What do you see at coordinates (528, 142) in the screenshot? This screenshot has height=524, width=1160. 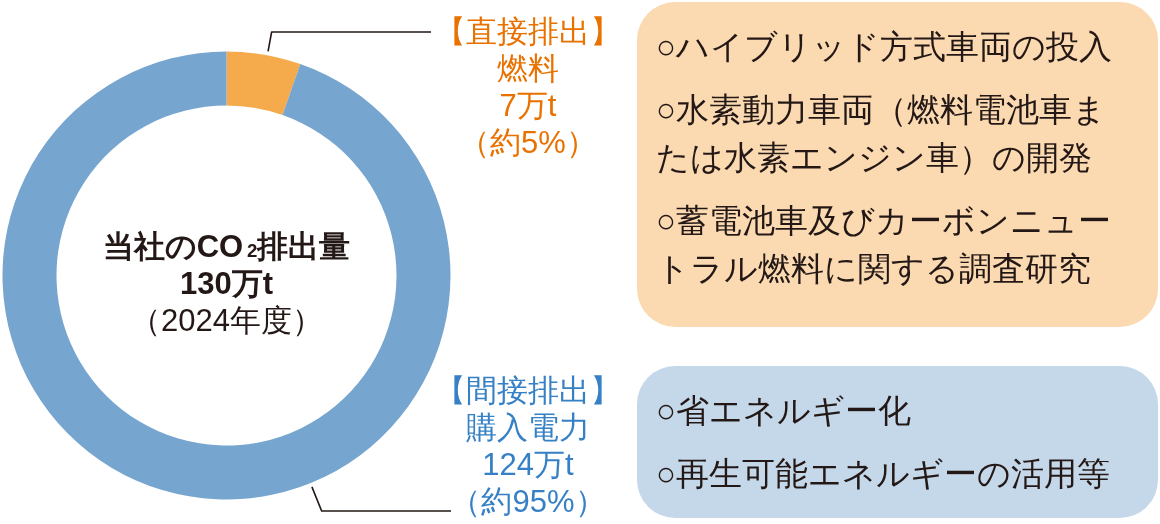 I see `annotation: （約5%）` at bounding box center [528, 142].